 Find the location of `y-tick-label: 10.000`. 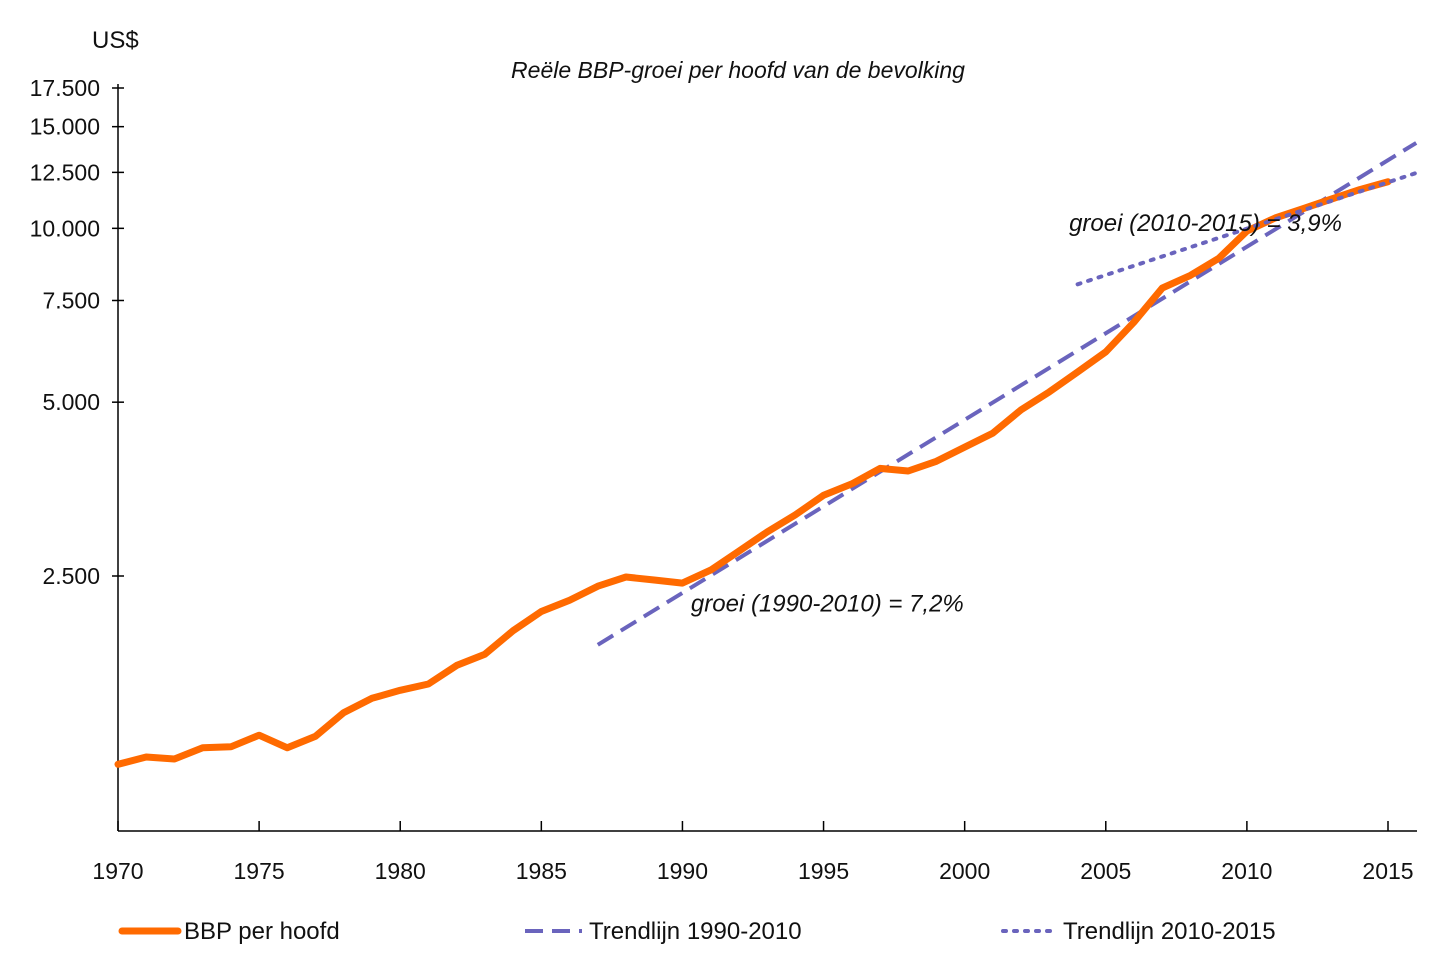

y-tick-label: 10.000 is located at coordinates (65, 228).